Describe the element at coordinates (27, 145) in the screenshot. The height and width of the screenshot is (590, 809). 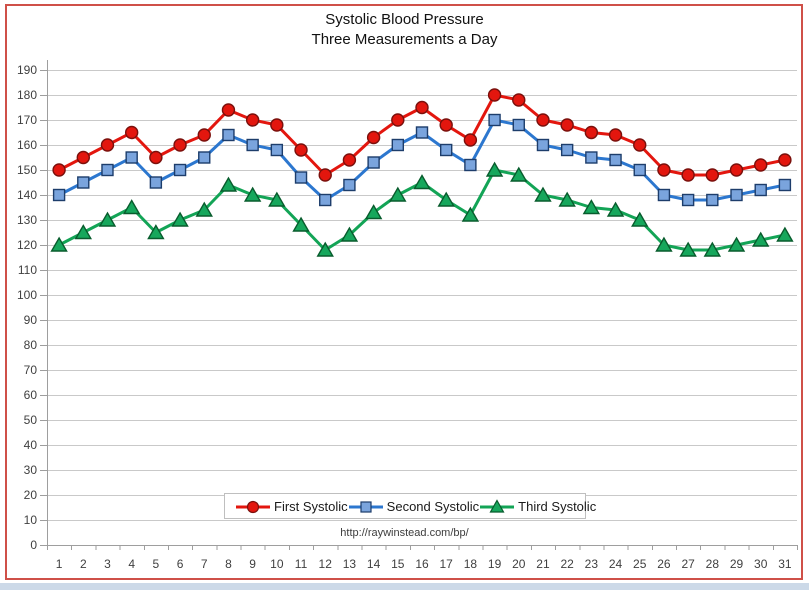
I see `y-tick-label: 160` at that location.